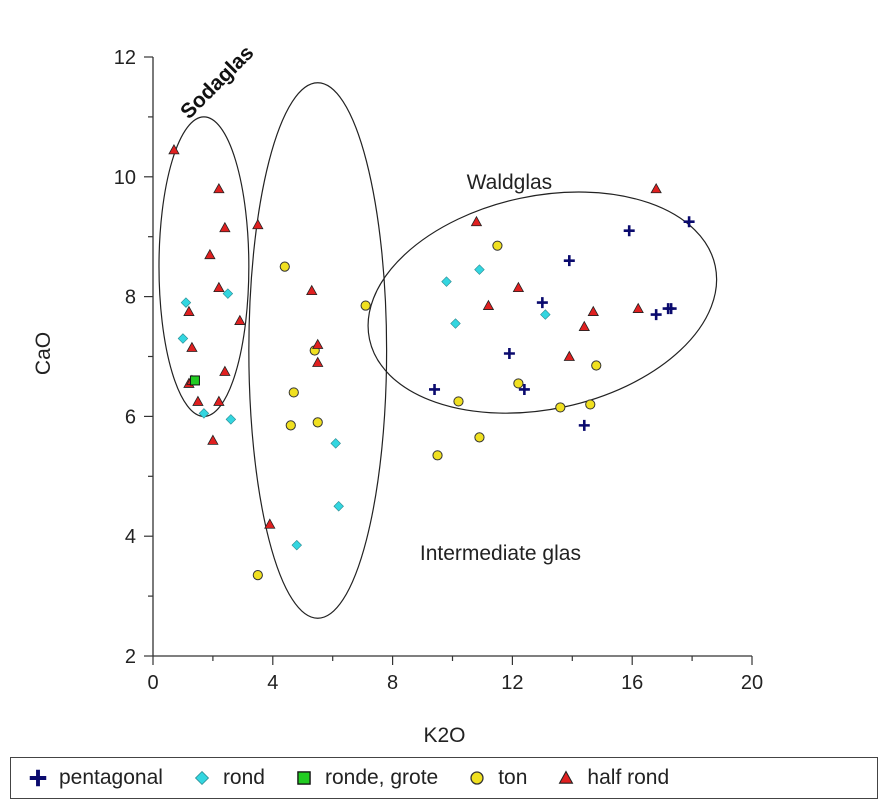 This screenshot has width=884, height=805. Describe the element at coordinates (125, 178) in the screenshot. I see `y-tick-label: 10` at that location.